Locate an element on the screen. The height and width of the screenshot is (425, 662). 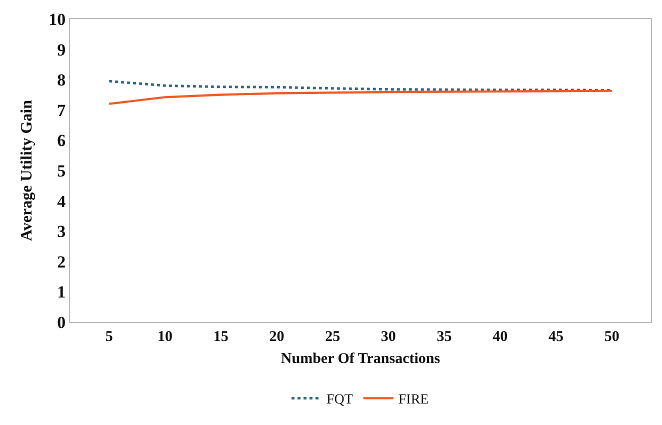
y-tick-label: 3 is located at coordinates (61, 232).